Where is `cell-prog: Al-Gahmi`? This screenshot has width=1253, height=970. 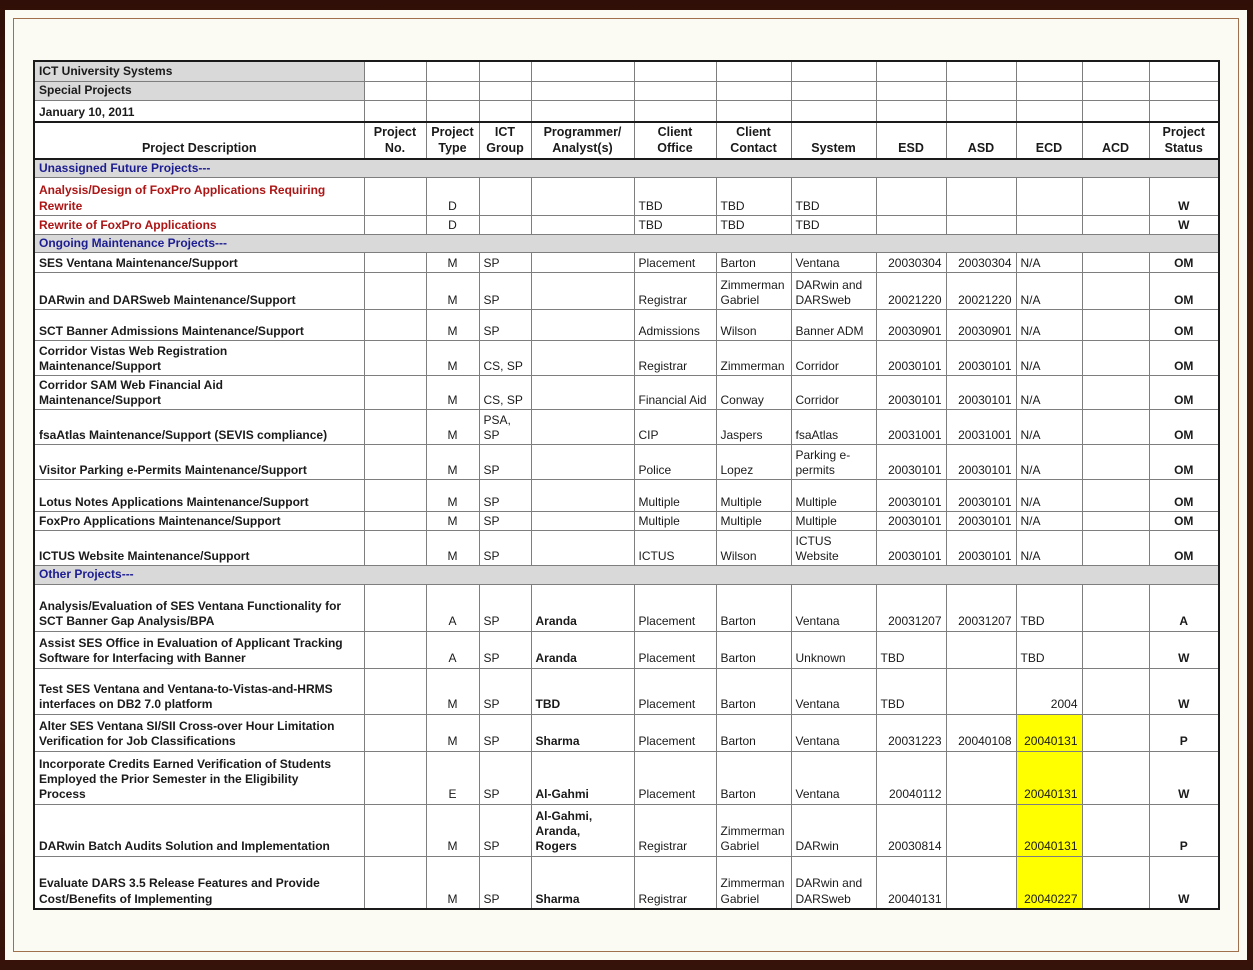 cell-prog: Al-Gahmi is located at coordinates (582, 777).